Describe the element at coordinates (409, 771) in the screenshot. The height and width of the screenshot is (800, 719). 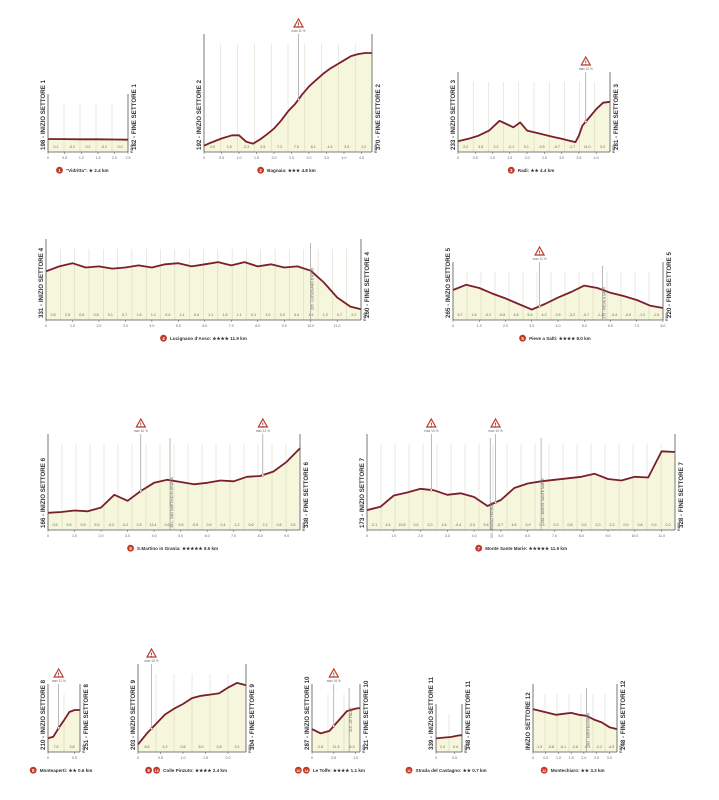
I see `sector-badge-number: 11` at that location.